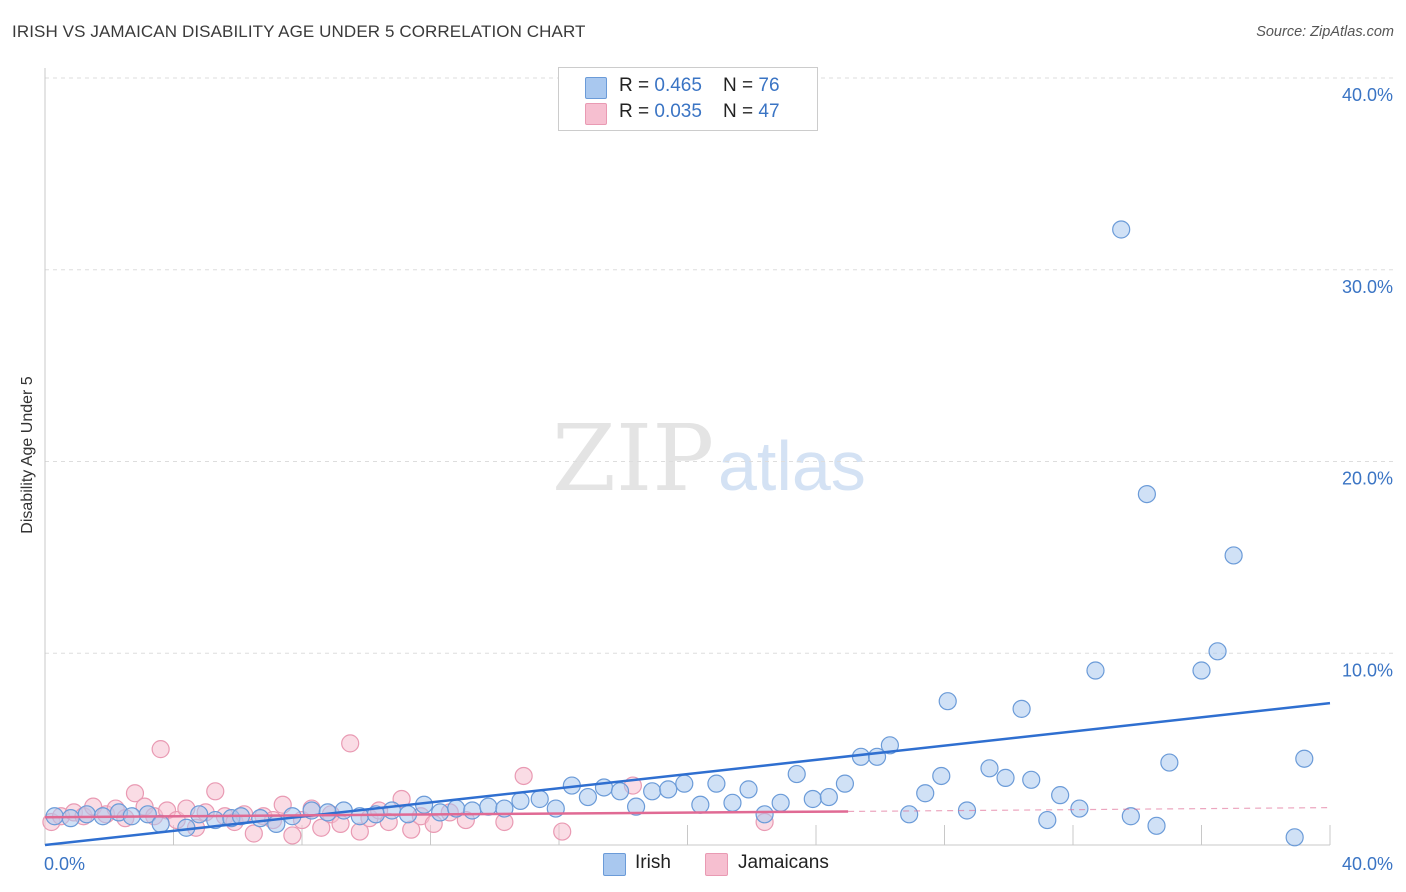 Image resolution: width=1406 pixels, height=892 pixels. What do you see at coordinates (596, 88) in the screenshot?
I see `legend-swatch-irish` at bounding box center [596, 88].